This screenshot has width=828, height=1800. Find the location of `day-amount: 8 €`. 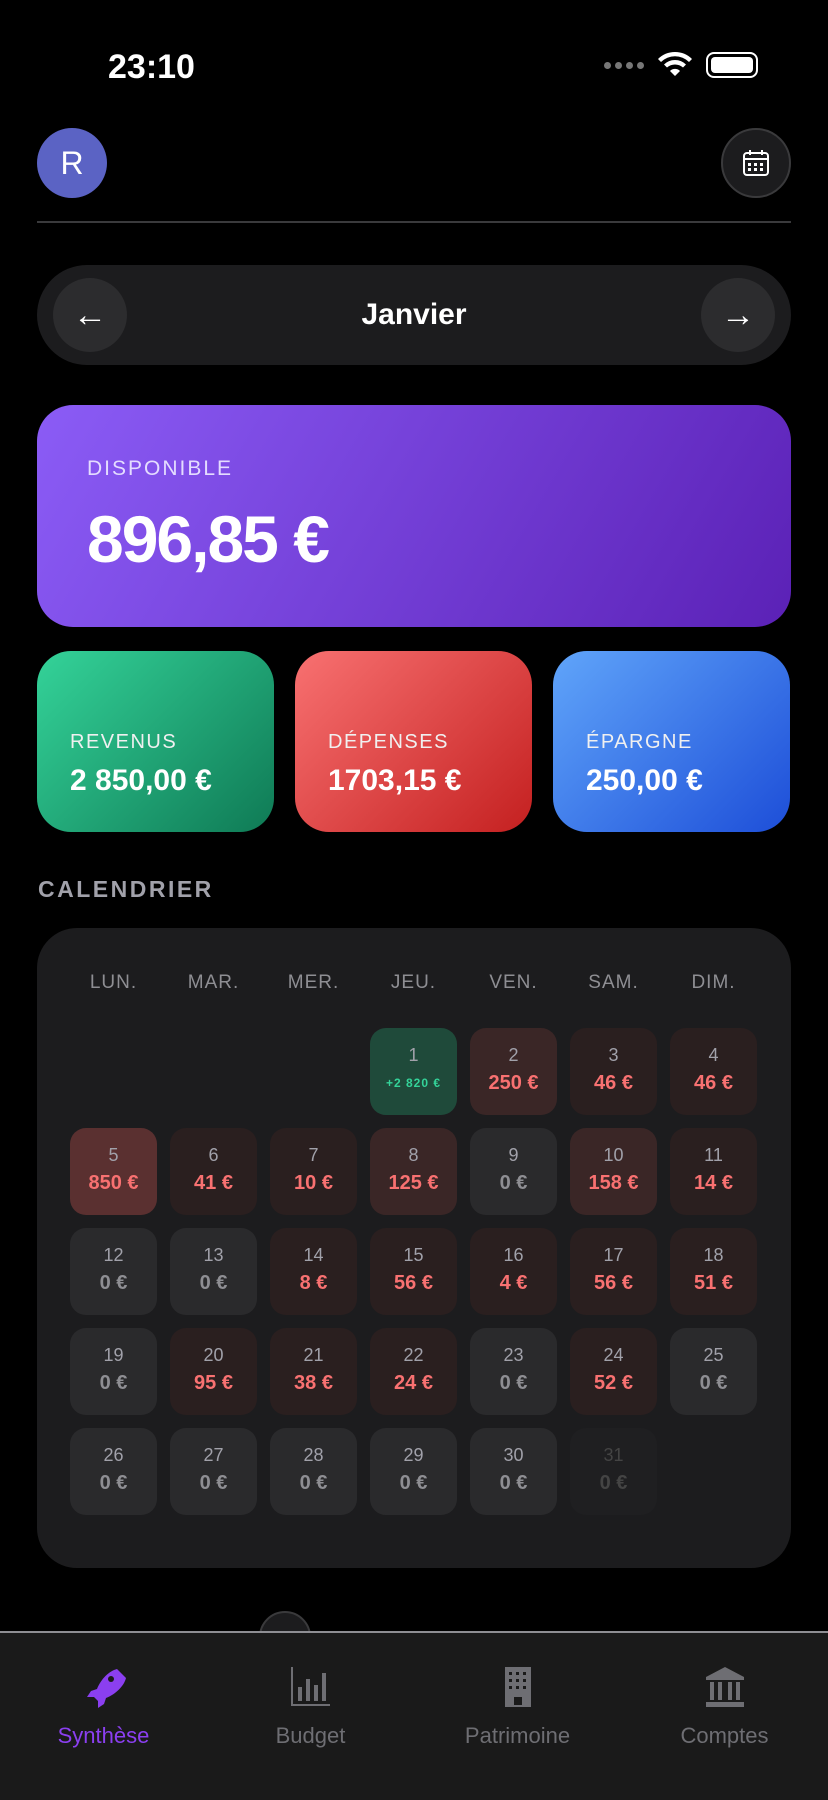

day-amount: 8 € is located at coordinates (313, 1283).